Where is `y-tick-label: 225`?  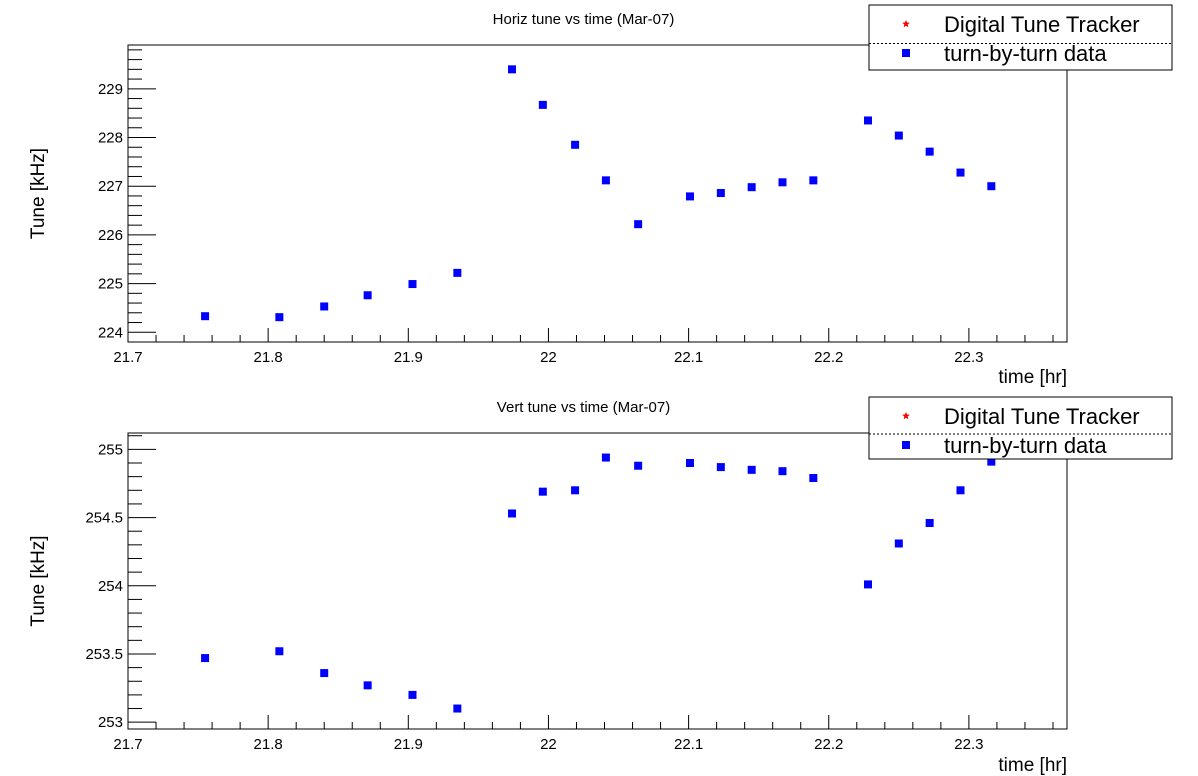
y-tick-label: 225 is located at coordinates (110, 284).